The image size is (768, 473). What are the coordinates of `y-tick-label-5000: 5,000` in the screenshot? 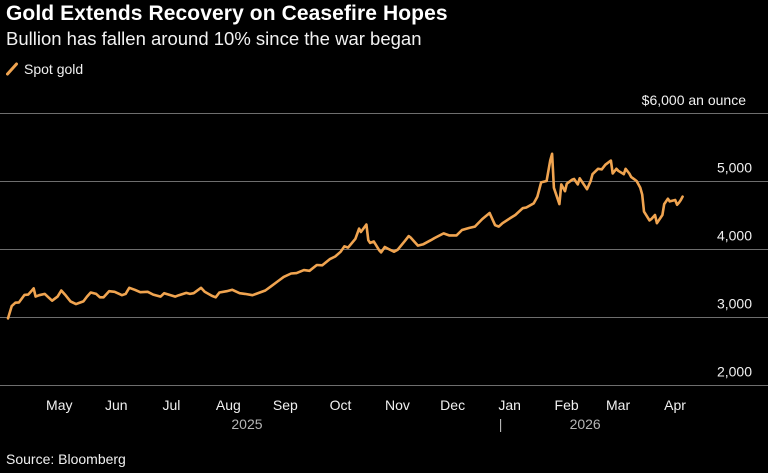 It's located at (734, 168).